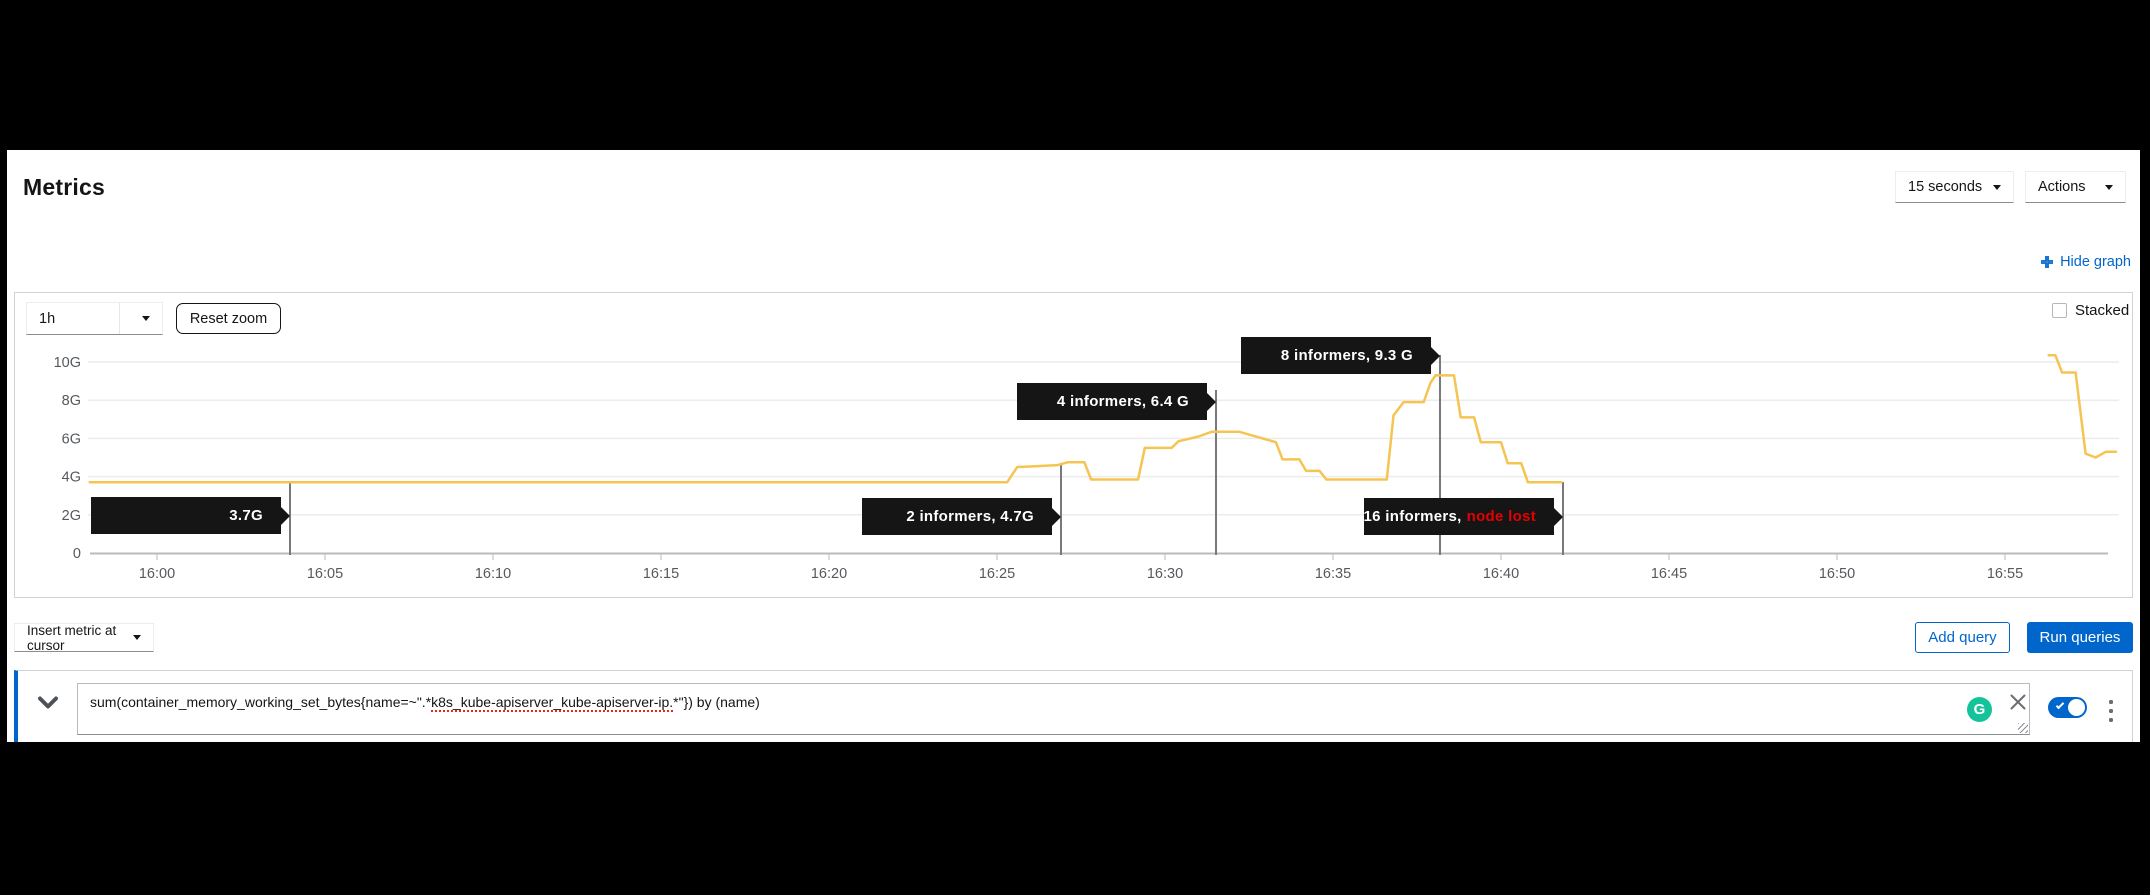  Describe the element at coordinates (552, 702) in the screenshot. I see `query-text-misspelled: k8s_kube-apiserver_kube-apiserver-ip.` at that location.